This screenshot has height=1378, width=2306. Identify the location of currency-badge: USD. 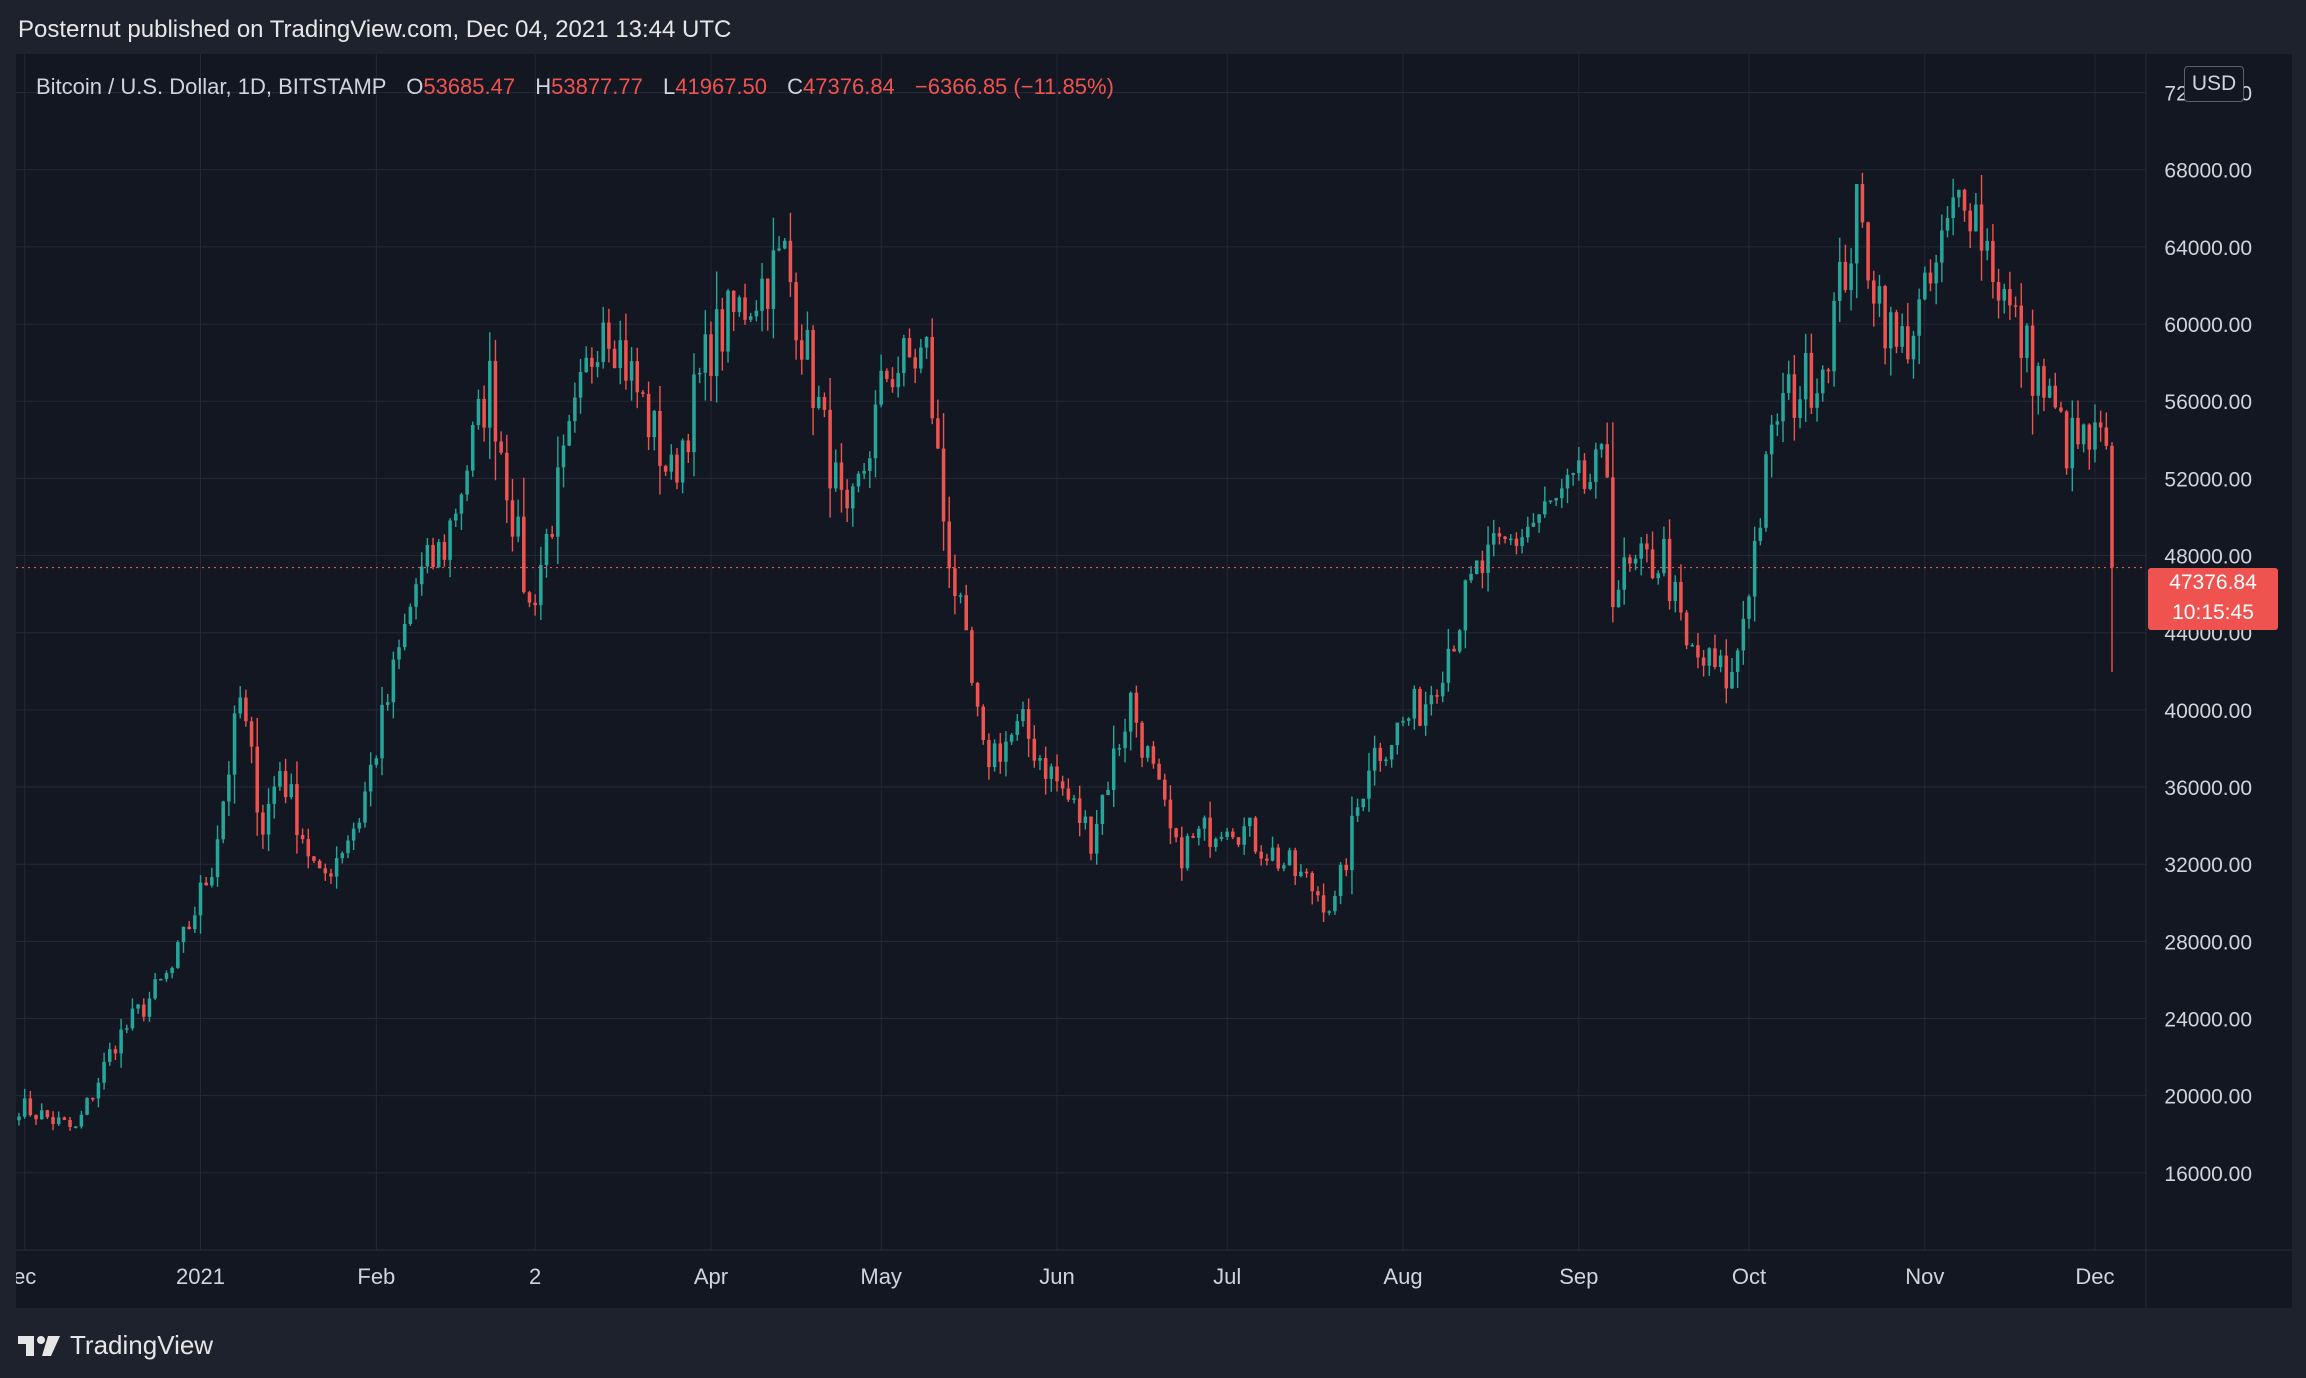
(2214, 84).